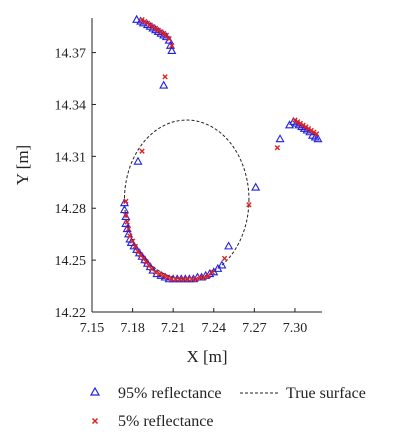 The height and width of the screenshot is (446, 407). Describe the element at coordinates (71, 313) in the screenshot. I see `y-tick-label: 14.22` at that location.